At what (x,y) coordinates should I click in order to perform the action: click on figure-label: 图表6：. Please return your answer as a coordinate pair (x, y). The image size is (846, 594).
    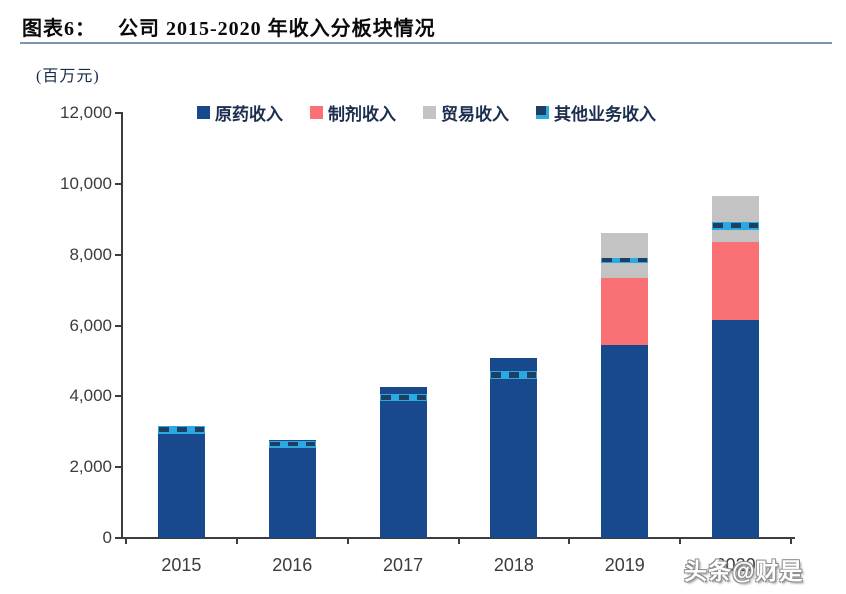
    Looking at the image, I should click on (59, 29).